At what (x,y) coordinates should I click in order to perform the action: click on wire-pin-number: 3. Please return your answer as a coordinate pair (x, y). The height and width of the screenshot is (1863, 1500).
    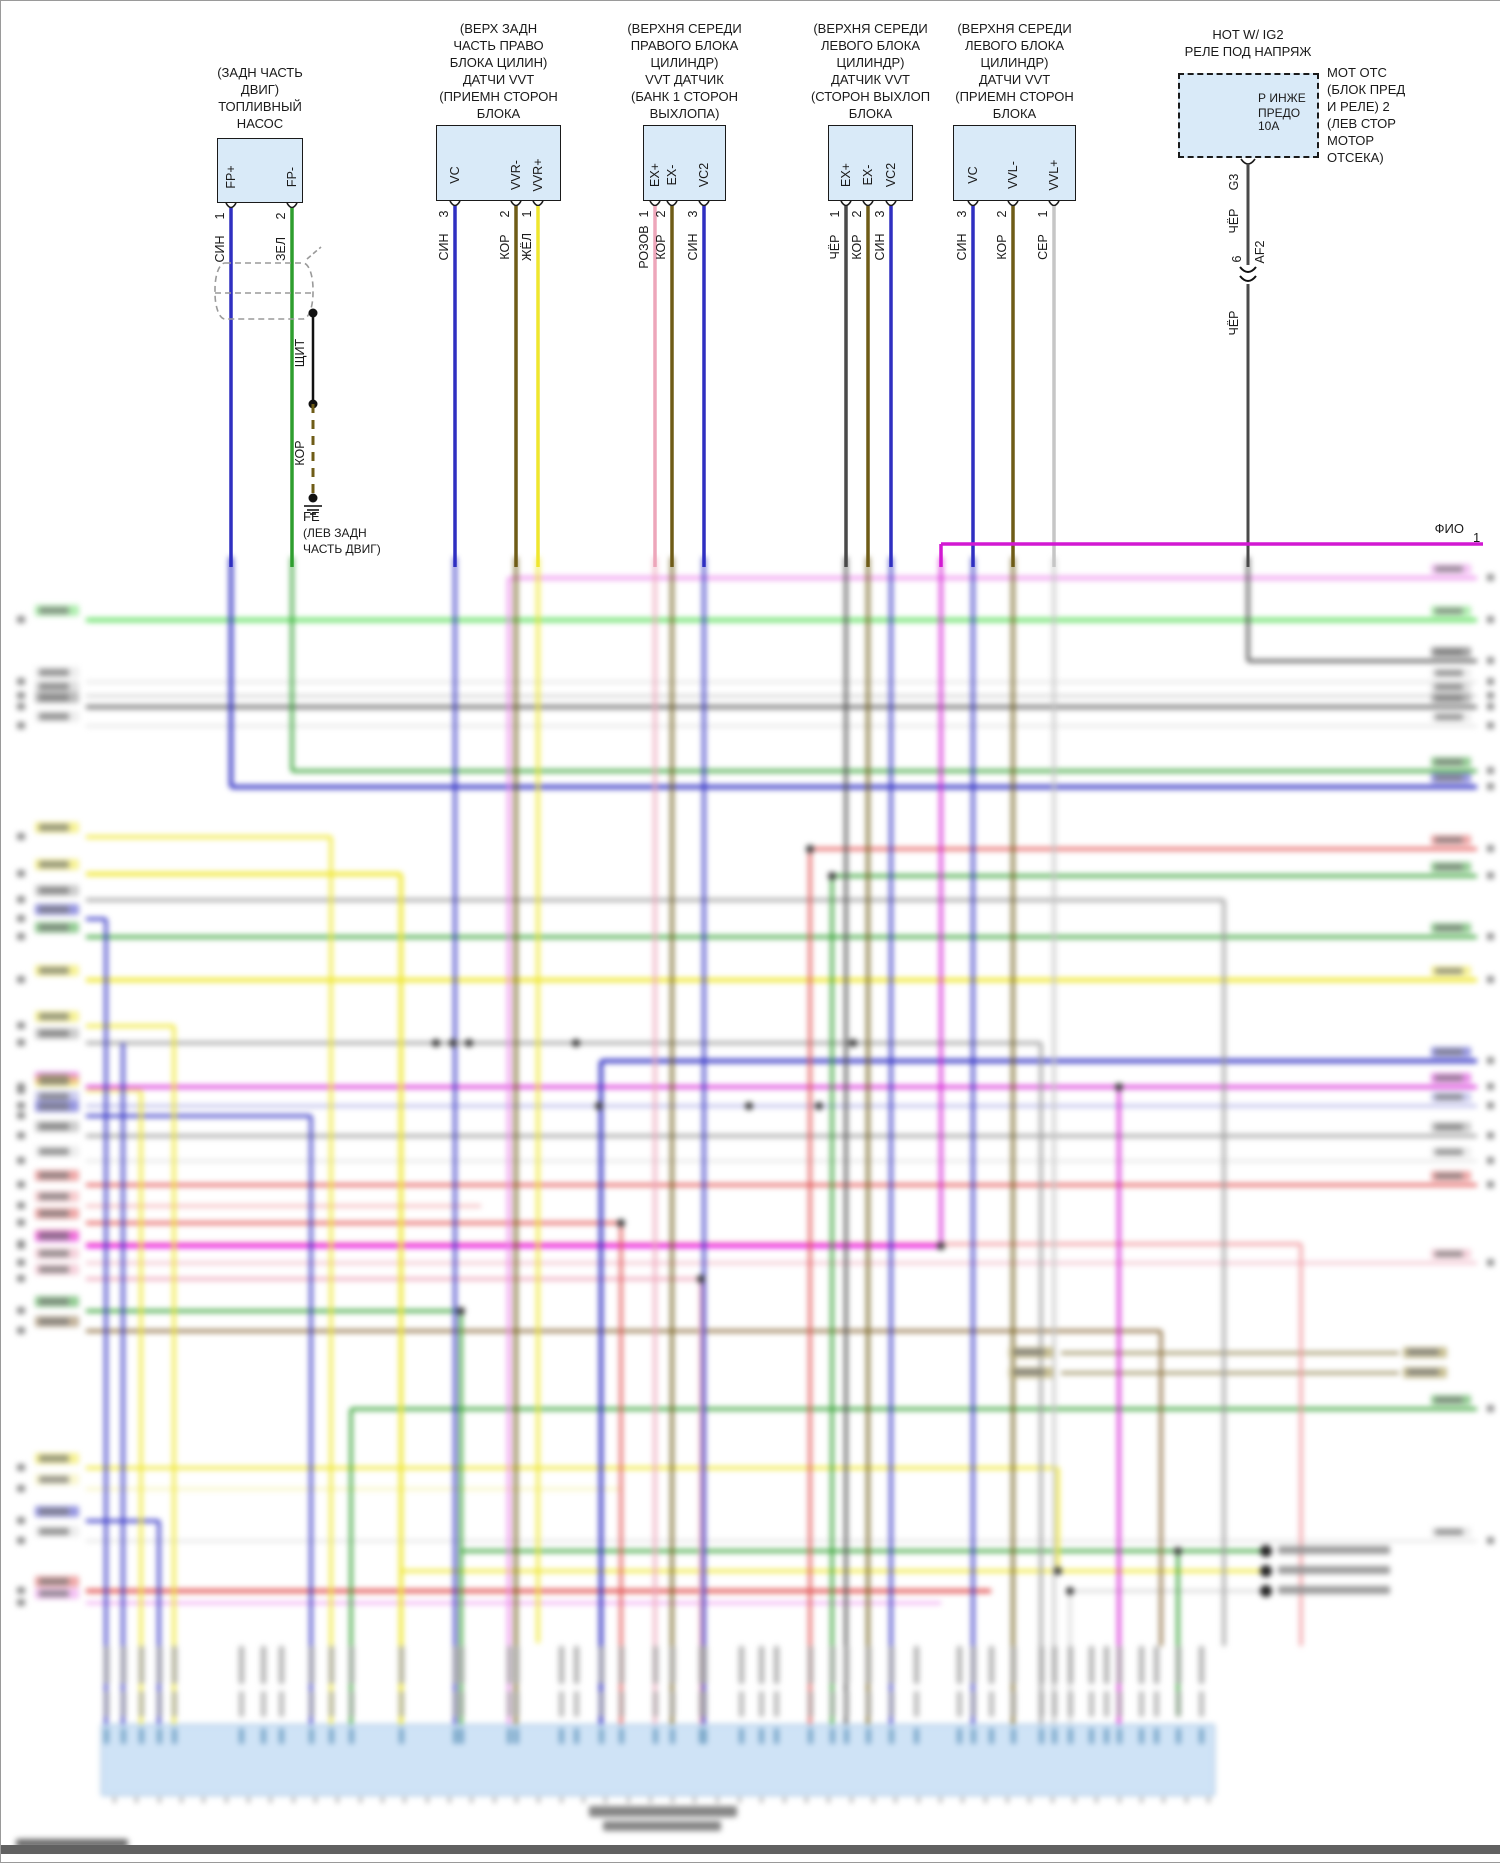
    Looking at the image, I should click on (693, 214).